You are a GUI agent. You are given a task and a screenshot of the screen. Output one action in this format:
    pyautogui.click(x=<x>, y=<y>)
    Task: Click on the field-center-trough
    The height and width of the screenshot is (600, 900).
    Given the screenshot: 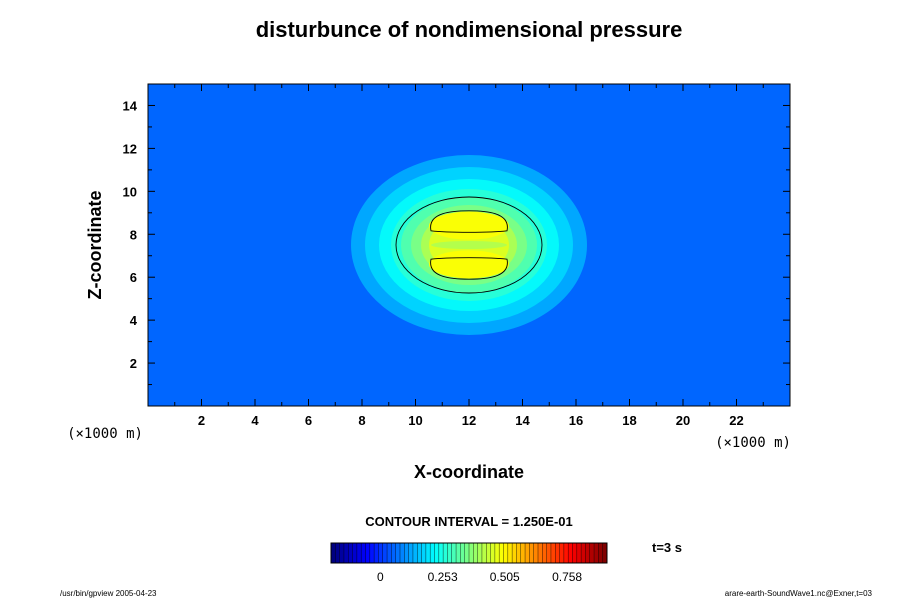 What is the action you would take?
    pyautogui.click(x=469, y=245)
    